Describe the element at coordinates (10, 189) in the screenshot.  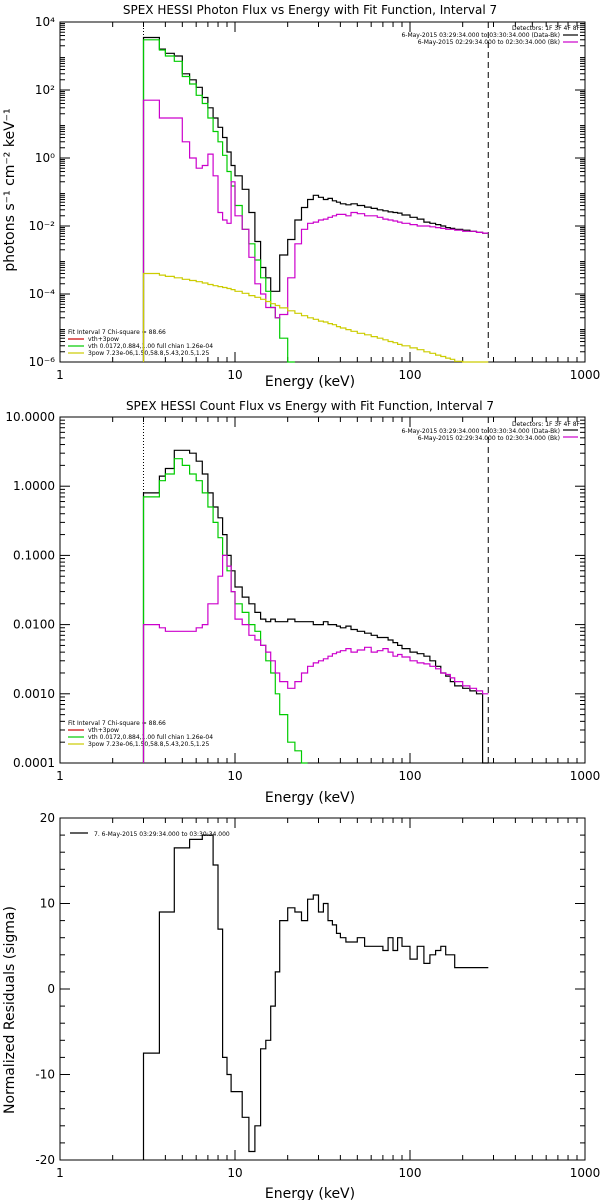
I see `photon-flux-y-axis-label: photons s⁻¹ cm⁻² keV⁻¹` at that location.